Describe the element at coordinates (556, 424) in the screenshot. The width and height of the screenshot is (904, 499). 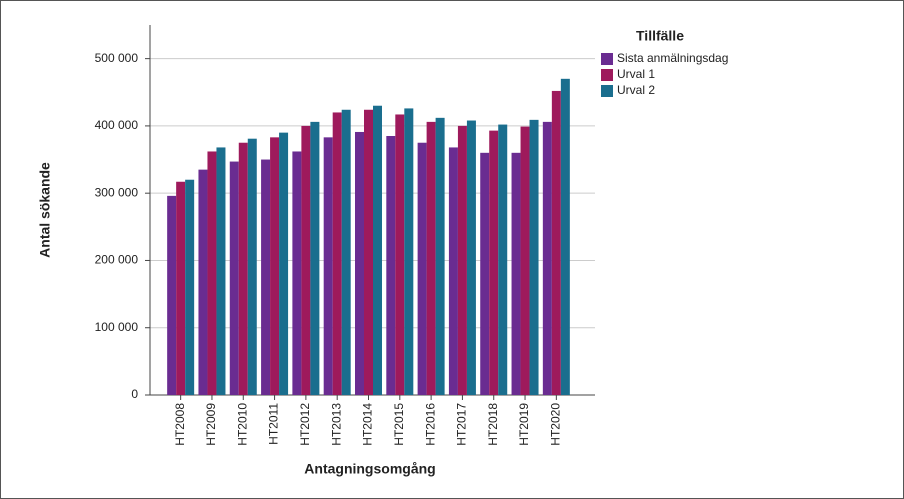
I see `x-tick-label: HT2020` at that location.